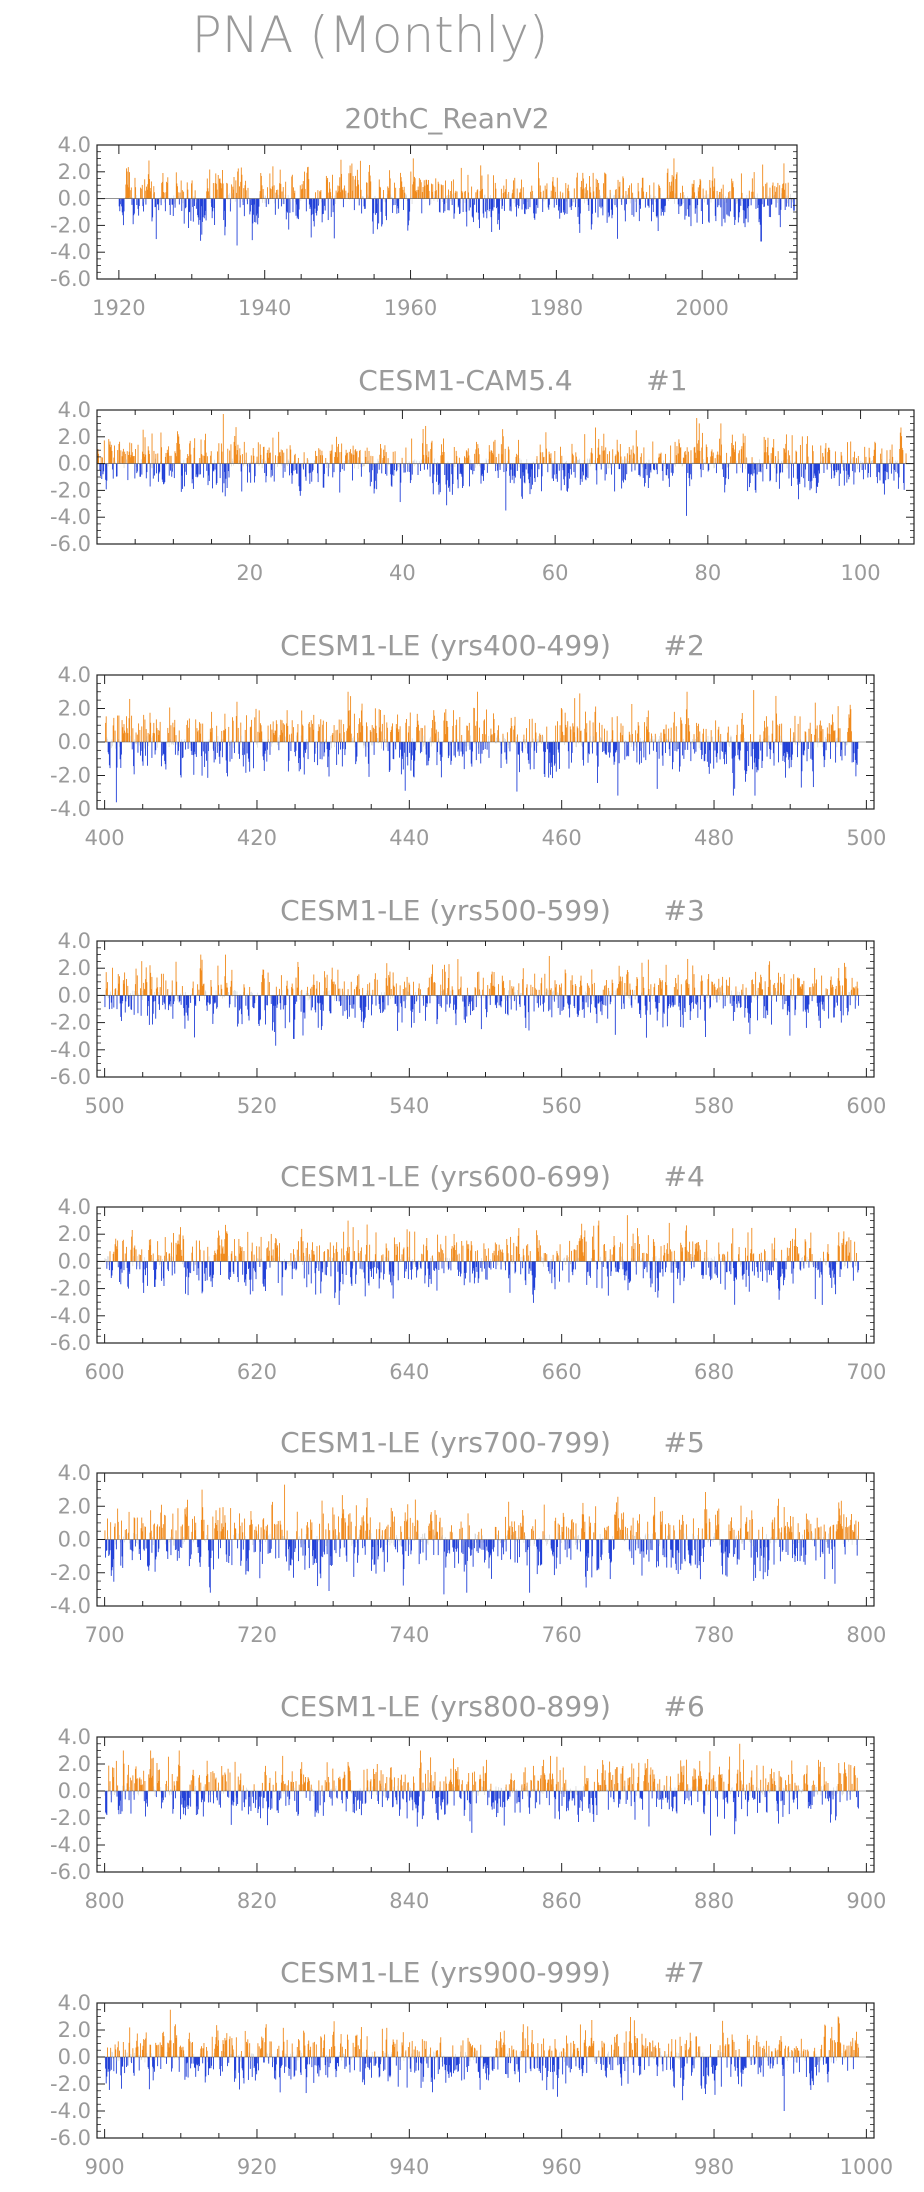 The image size is (924, 2192). I want to click on x-tick-label: 100, so click(861, 573).